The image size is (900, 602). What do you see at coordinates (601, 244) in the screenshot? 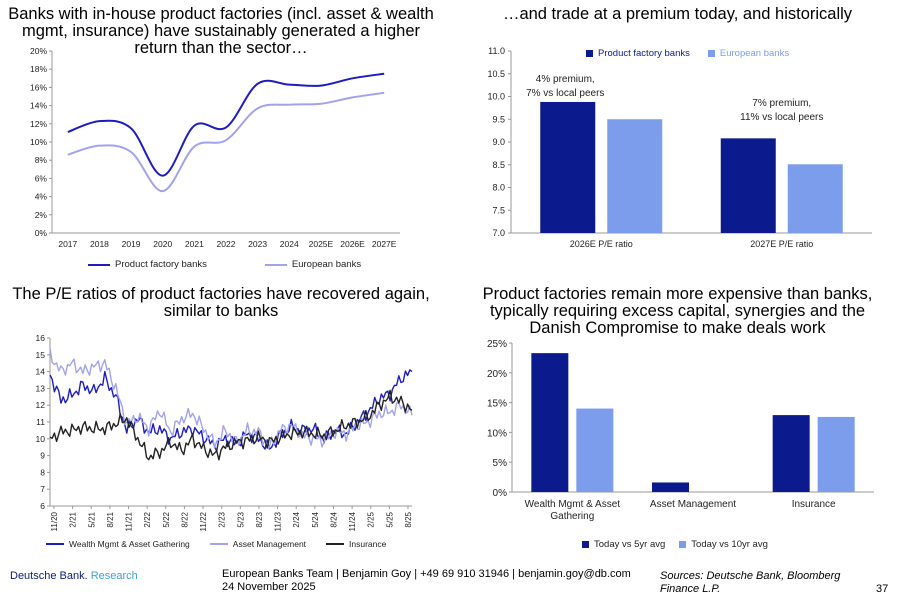
I see `x-tick-label: 2026E P/E ratio` at bounding box center [601, 244].